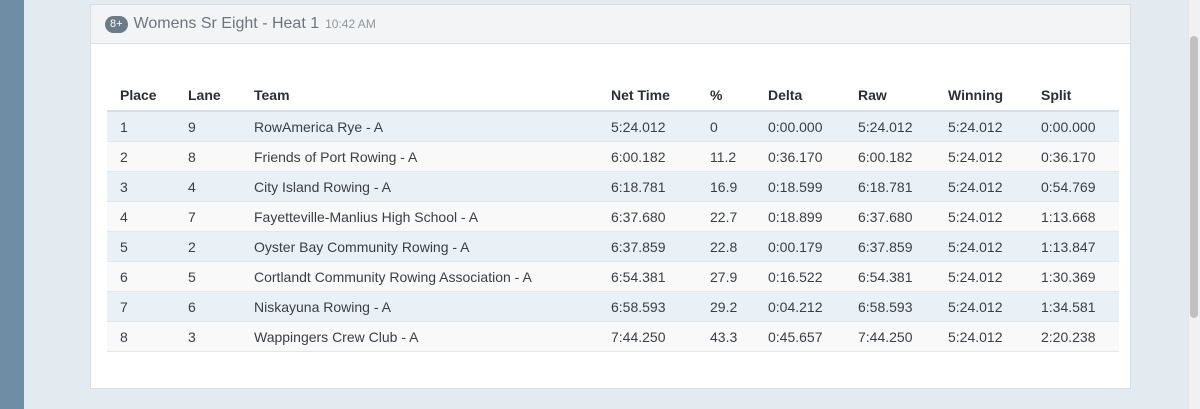 Image resolution: width=1200 pixels, height=409 pixels. I want to click on cell-delta: 0:16.522, so click(800, 276).